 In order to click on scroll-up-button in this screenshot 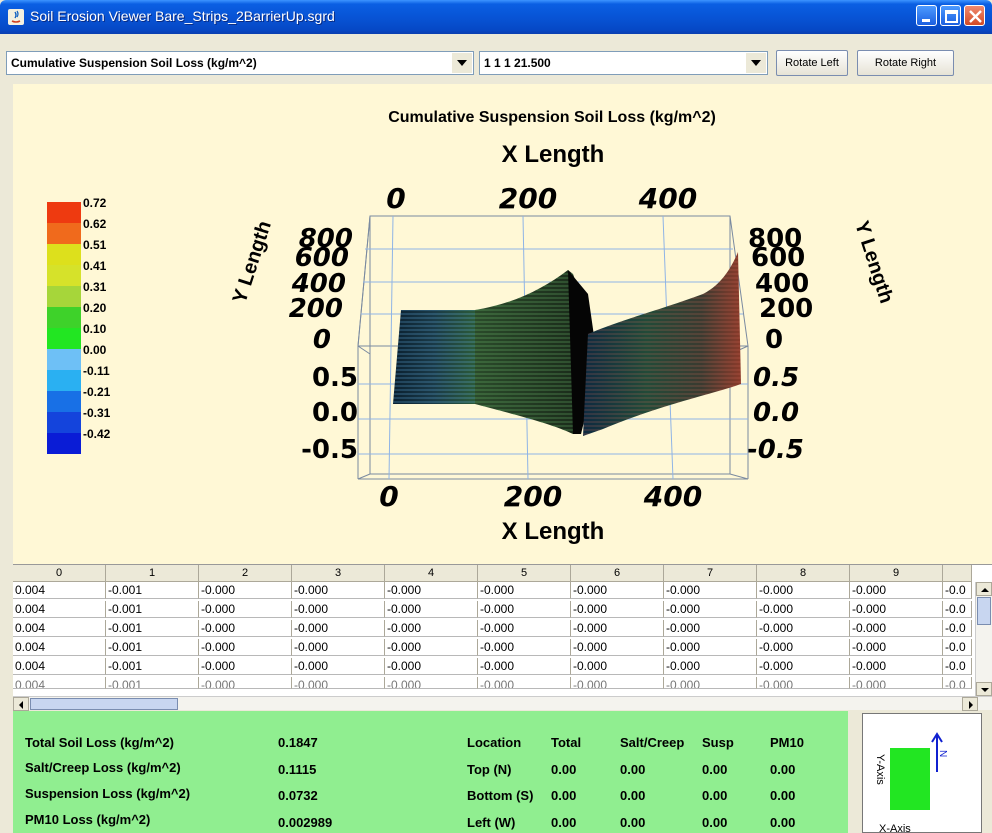, I will do `click(984, 589)`.